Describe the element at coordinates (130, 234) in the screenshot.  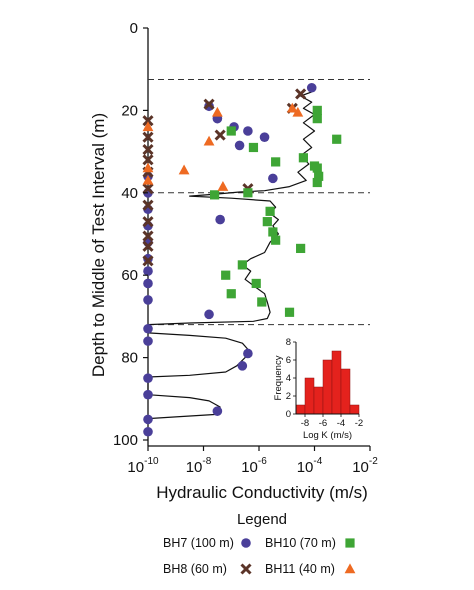
I see `y-axis-ticks: 0 20 40 60 80 100` at that location.